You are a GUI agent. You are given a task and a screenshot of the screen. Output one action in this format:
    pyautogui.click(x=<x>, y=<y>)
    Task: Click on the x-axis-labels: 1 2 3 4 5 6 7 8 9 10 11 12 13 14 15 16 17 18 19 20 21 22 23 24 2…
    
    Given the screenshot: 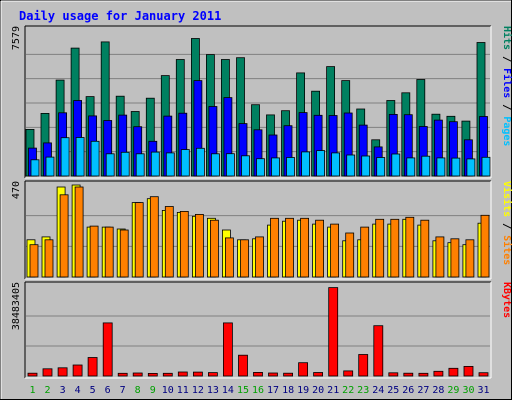 What is the action you would take?
    pyautogui.click(x=259, y=390)
    